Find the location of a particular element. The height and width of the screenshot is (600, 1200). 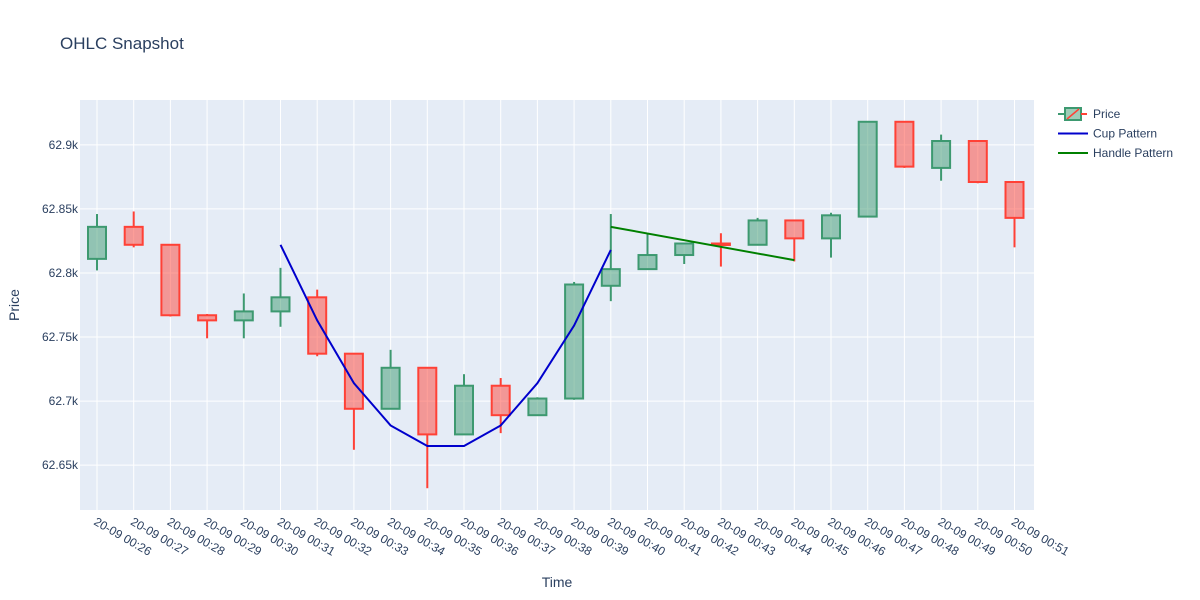

legend-item-handle-pattern: Handle Pattern is located at coordinates (1115, 153).